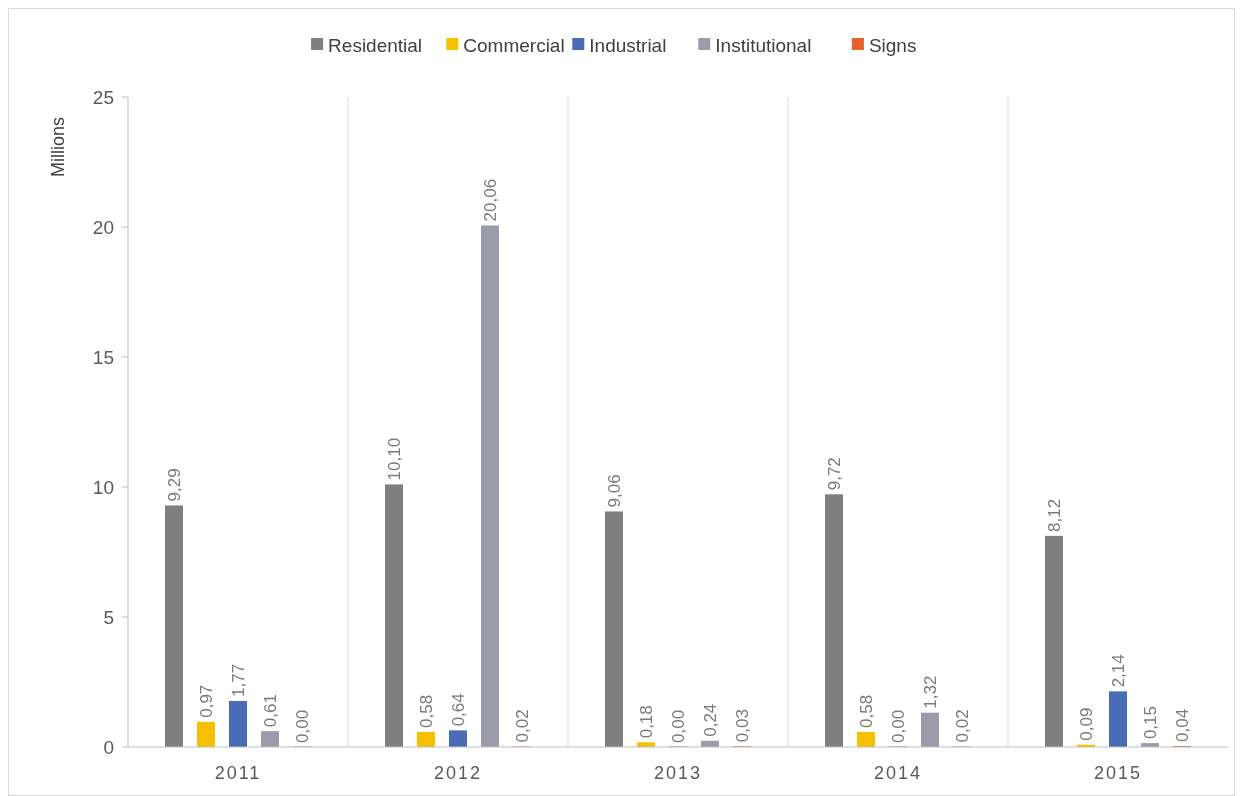  I want to click on data-label: 0,61, so click(270, 711).